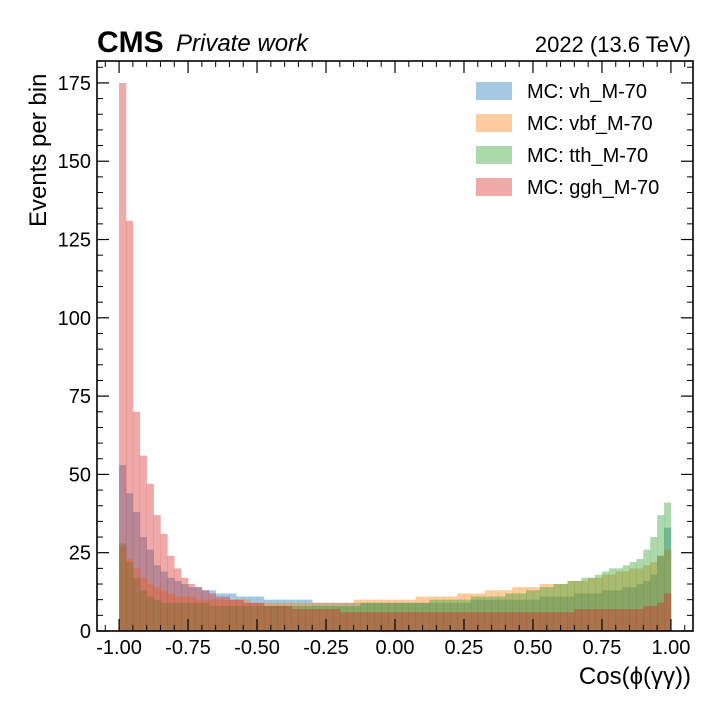 The width and height of the screenshot is (720, 720). I want to click on legend-swatch-tth, so click(494, 155).